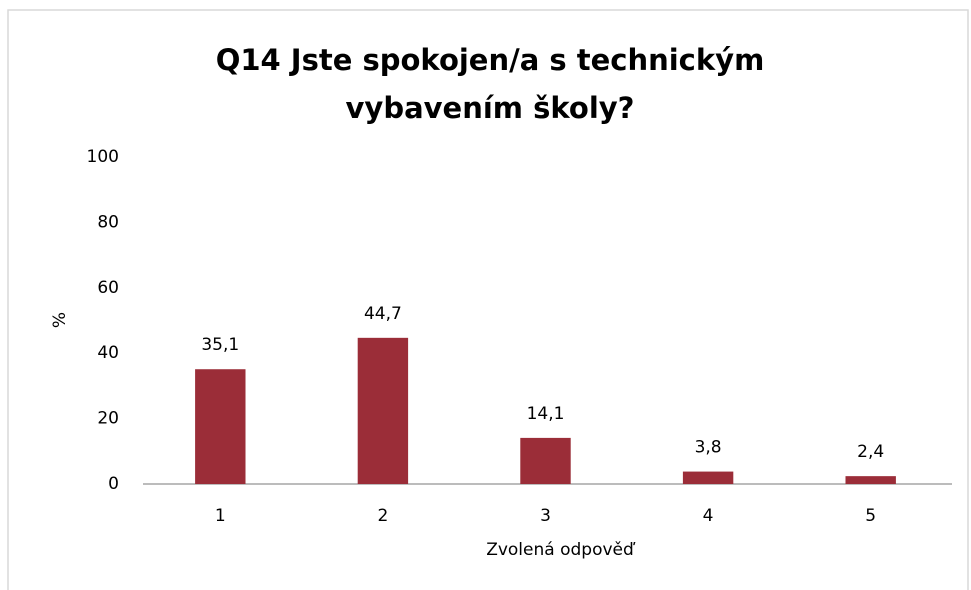 The image size is (971, 590). I want to click on x-tick-label: 5, so click(870, 516).